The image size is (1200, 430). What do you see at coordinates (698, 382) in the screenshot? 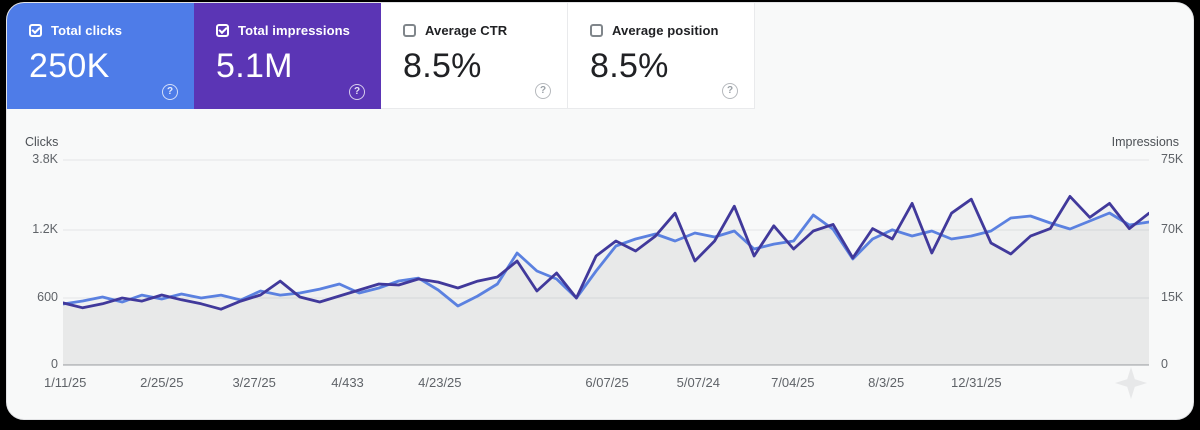
I see `x-tick-label: 5/07/24` at bounding box center [698, 382].